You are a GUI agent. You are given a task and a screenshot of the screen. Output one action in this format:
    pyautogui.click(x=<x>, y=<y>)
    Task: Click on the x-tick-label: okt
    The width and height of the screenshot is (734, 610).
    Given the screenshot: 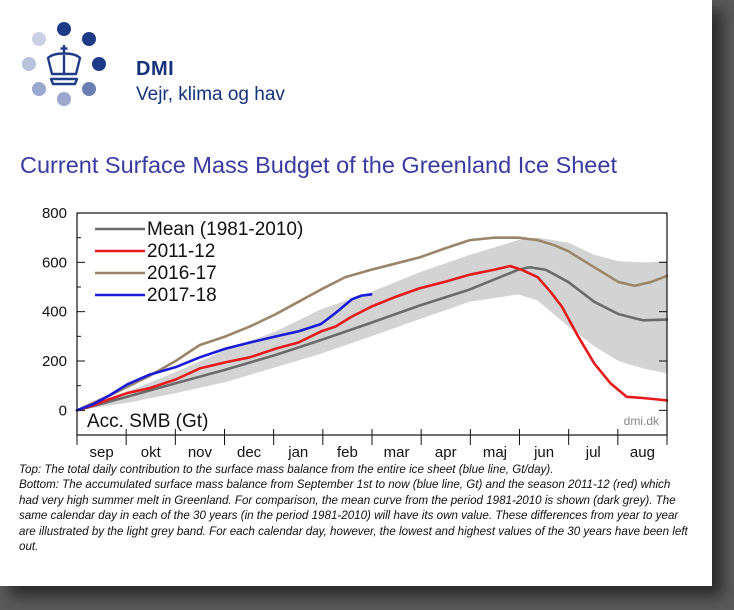 What is the action you would take?
    pyautogui.click(x=151, y=452)
    